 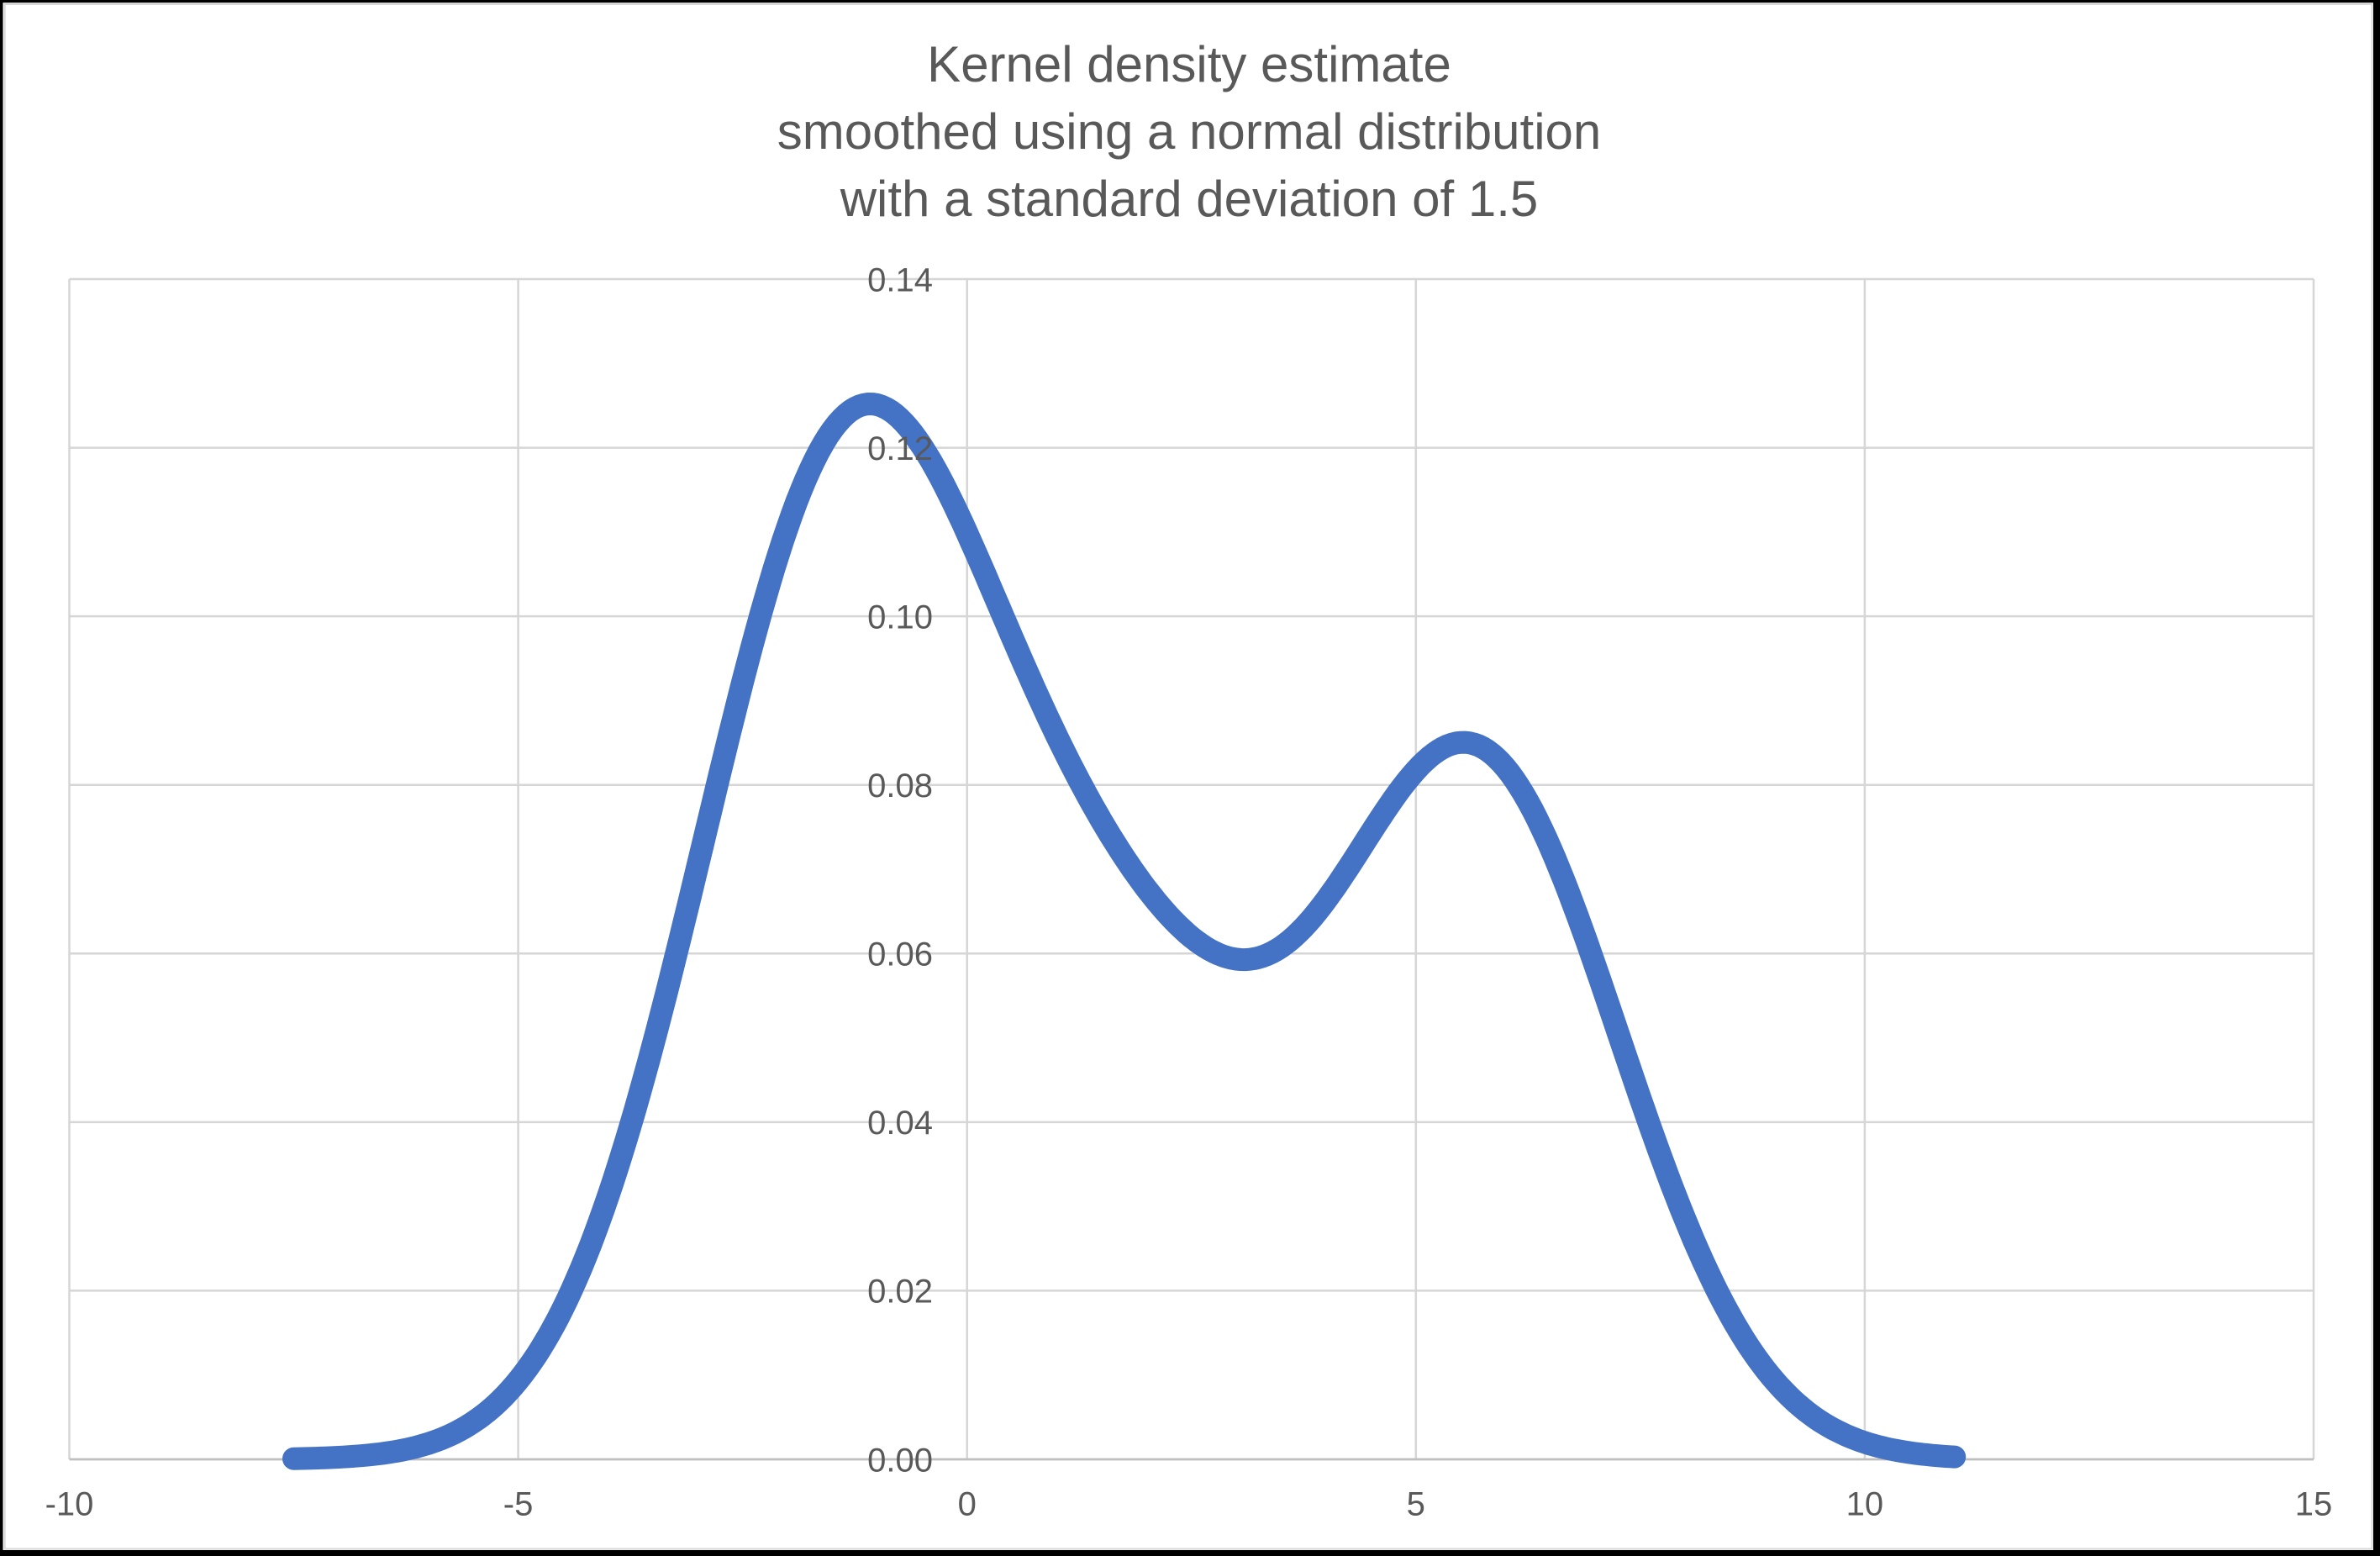 I want to click on svg-text: 0.06, so click(x=900, y=955).